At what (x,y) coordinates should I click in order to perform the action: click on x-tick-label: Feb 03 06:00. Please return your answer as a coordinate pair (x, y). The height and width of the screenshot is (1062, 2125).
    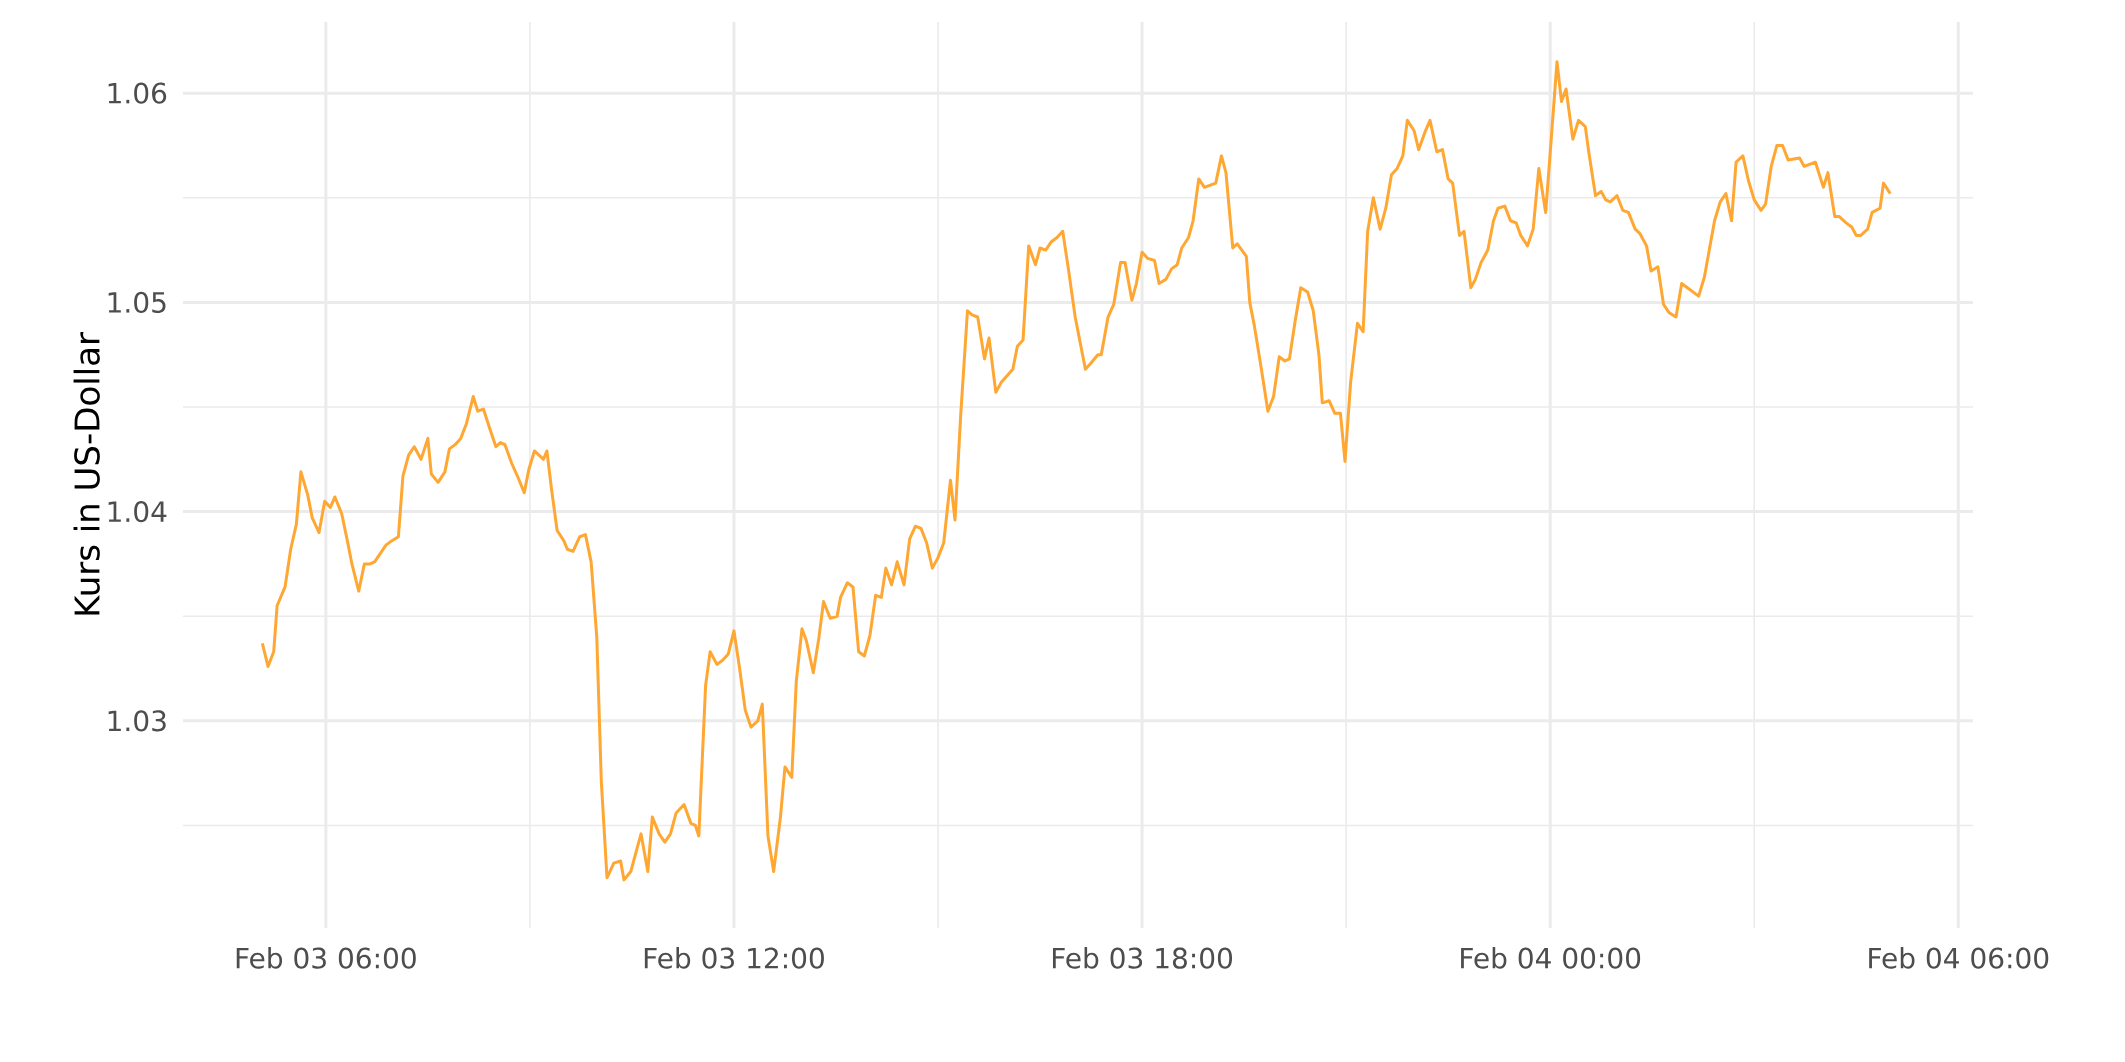
    Looking at the image, I should click on (326, 958).